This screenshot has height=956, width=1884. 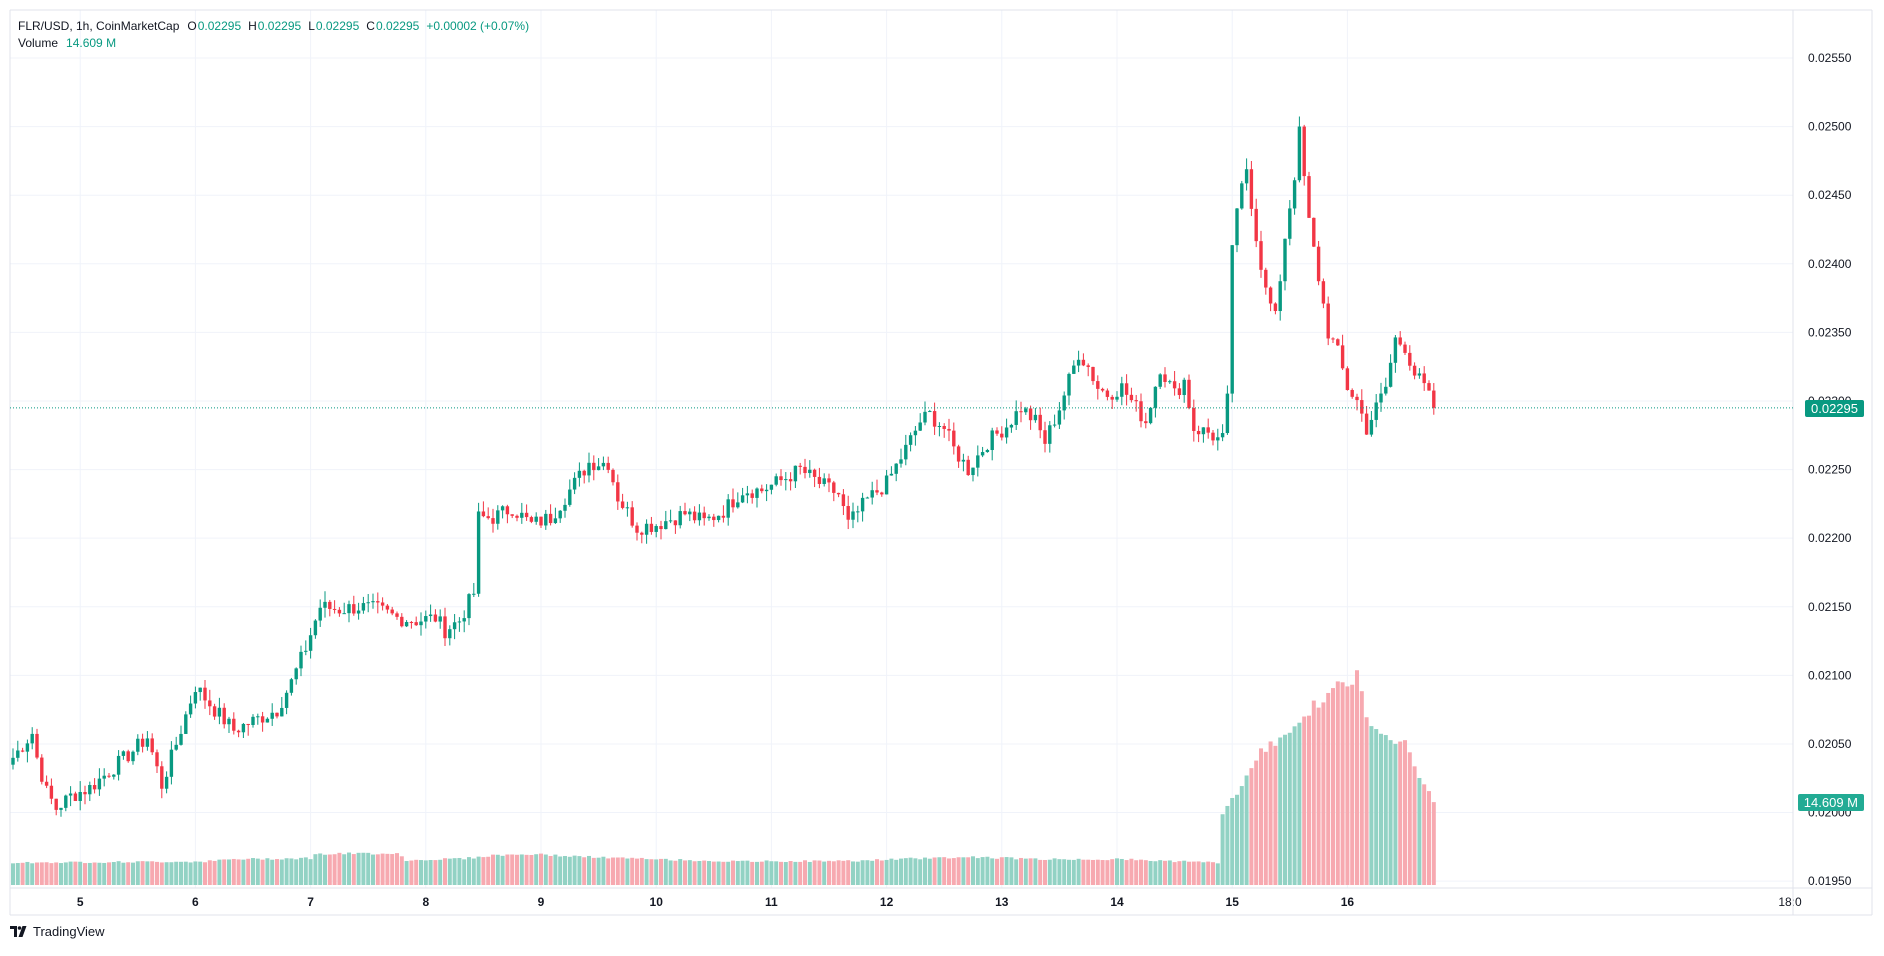 I want to click on high-value: 0.02295, so click(x=279, y=26).